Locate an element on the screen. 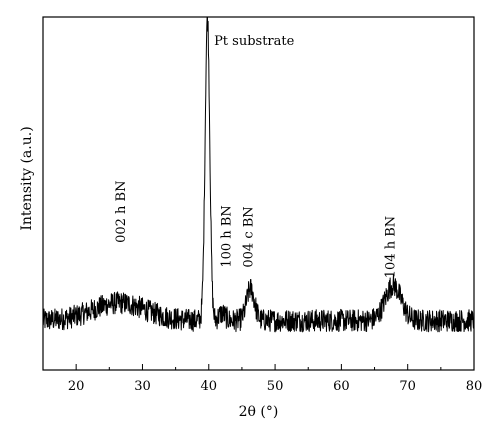 The height and width of the screenshot is (443, 500). peak-annotation: 104 h BN is located at coordinates (390, 247).